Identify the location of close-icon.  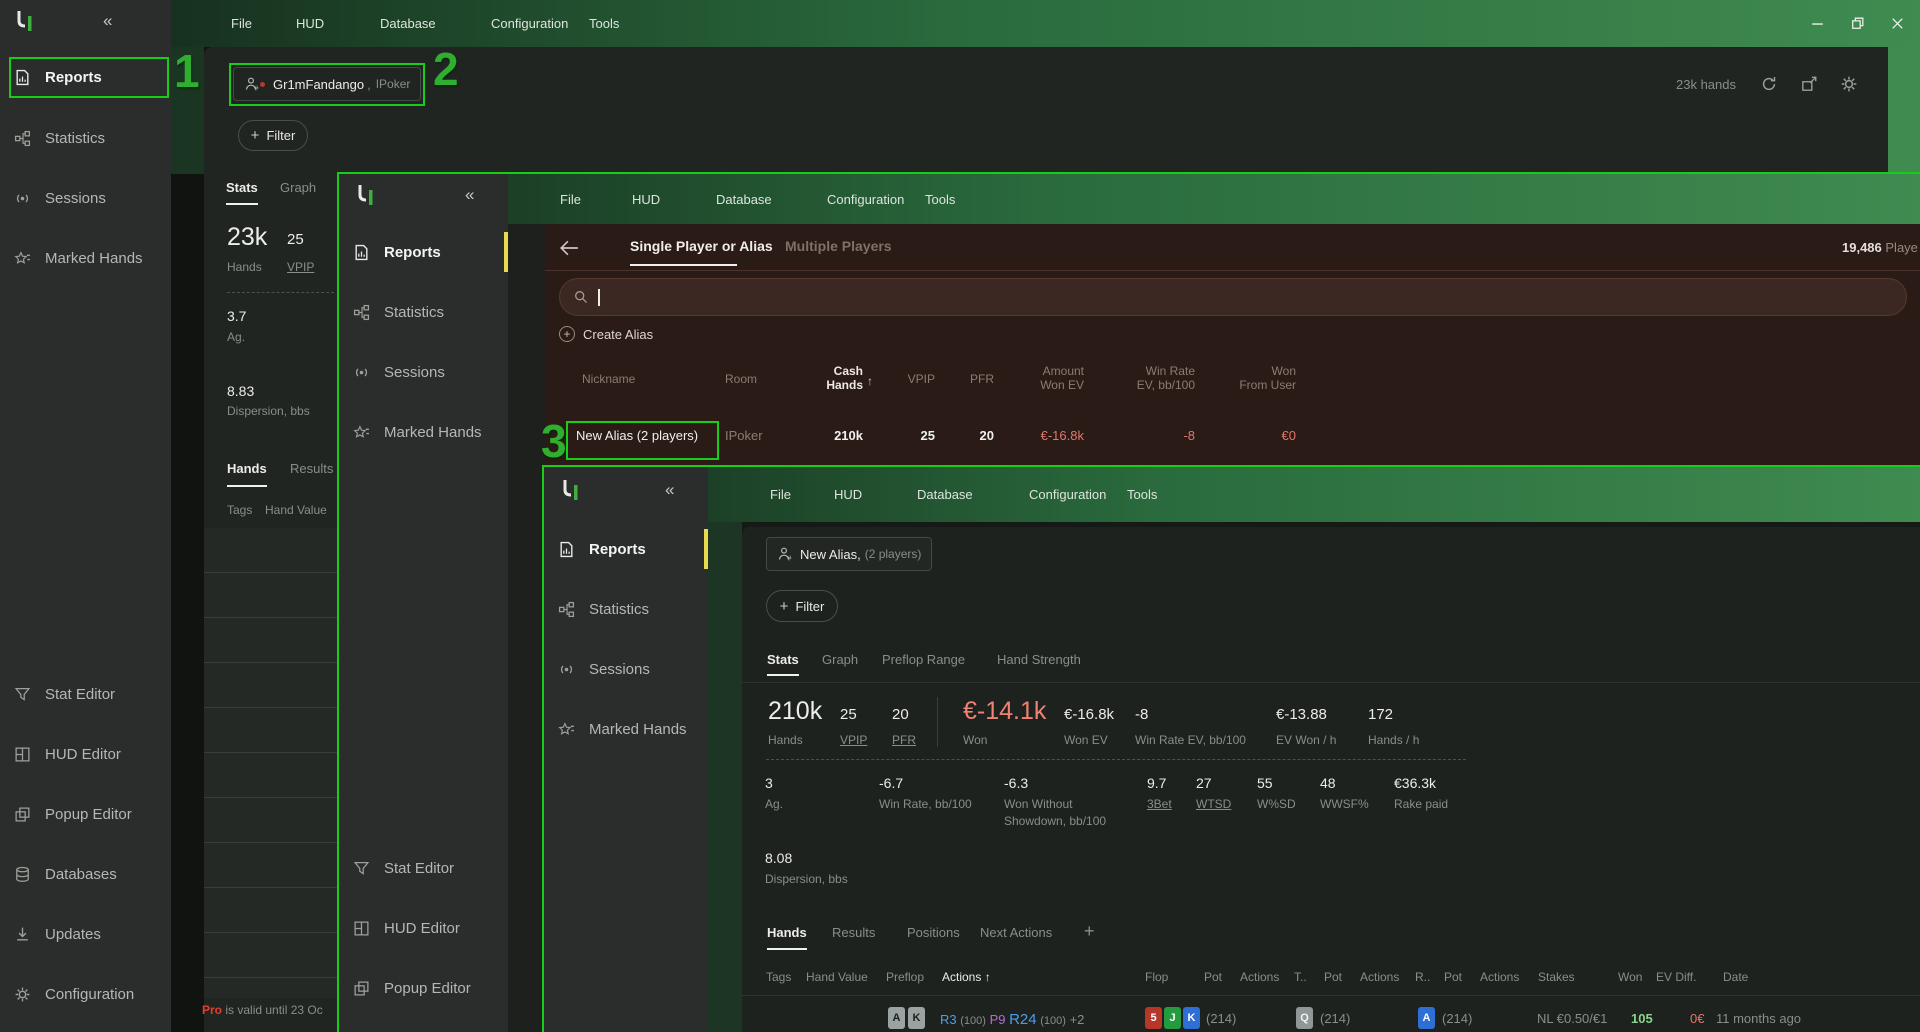
(1897, 23).